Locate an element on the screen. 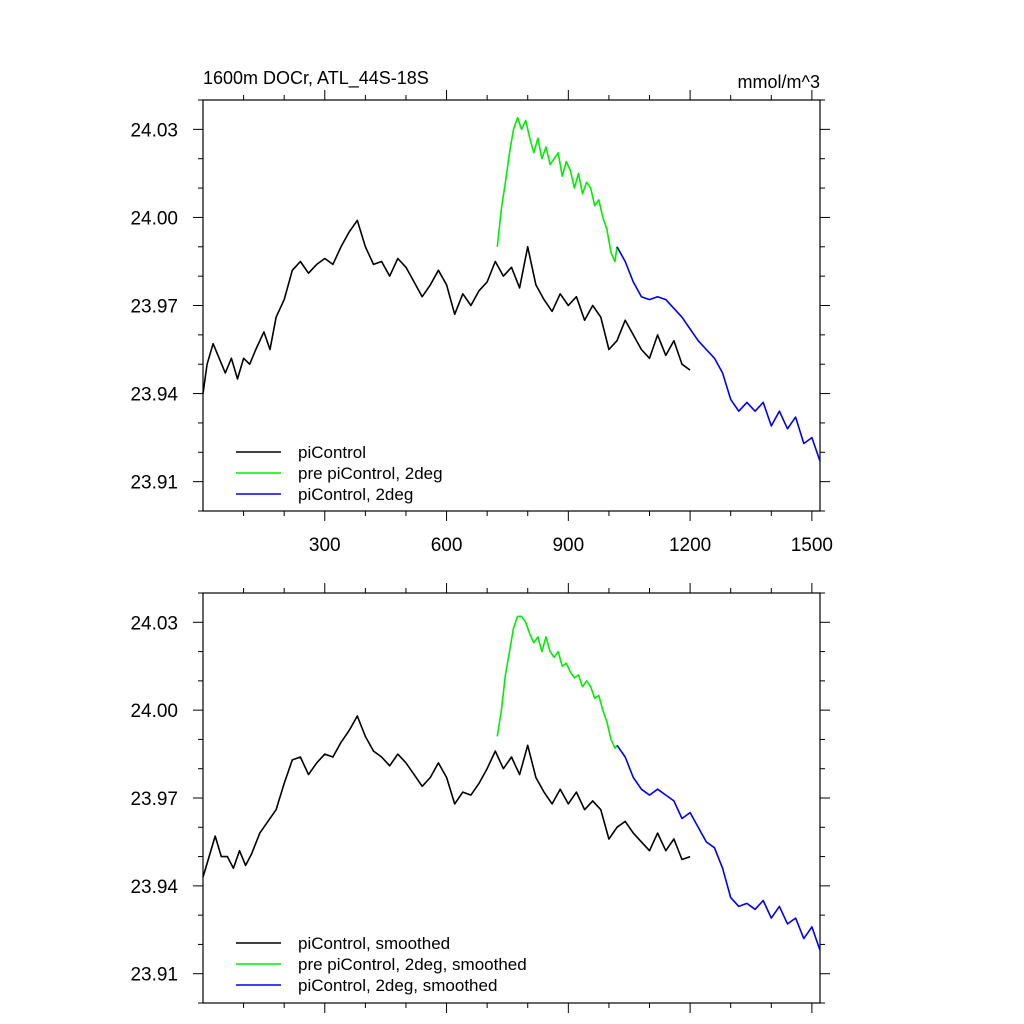 Image resolution: width=1024 pixels, height=1024 pixels. legend-label: piControl, 2deg, smoothed is located at coordinates (397, 985).